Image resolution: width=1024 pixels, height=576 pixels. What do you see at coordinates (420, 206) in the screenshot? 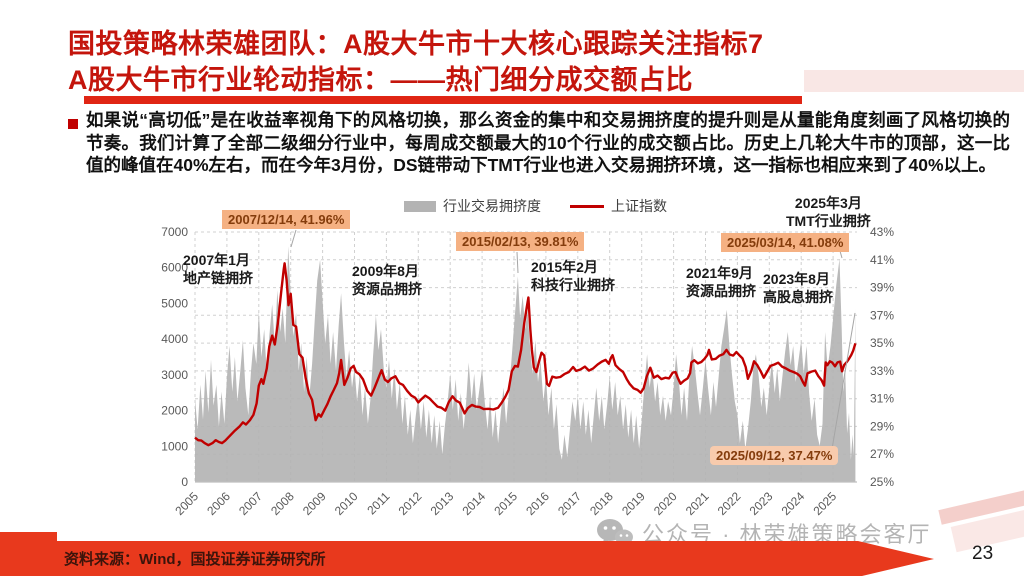
I see `area-legend-swatch` at bounding box center [420, 206].